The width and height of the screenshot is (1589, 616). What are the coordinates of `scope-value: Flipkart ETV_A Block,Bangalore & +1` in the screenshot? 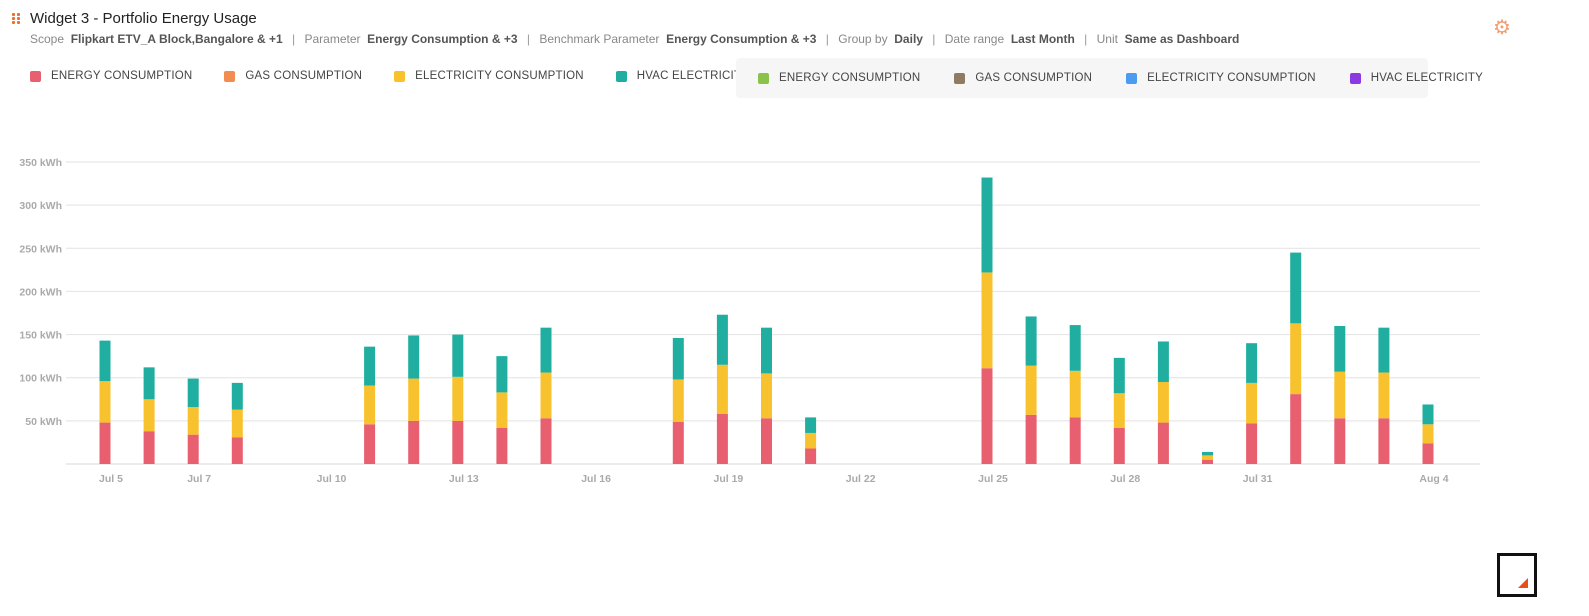 It's located at (176, 39).